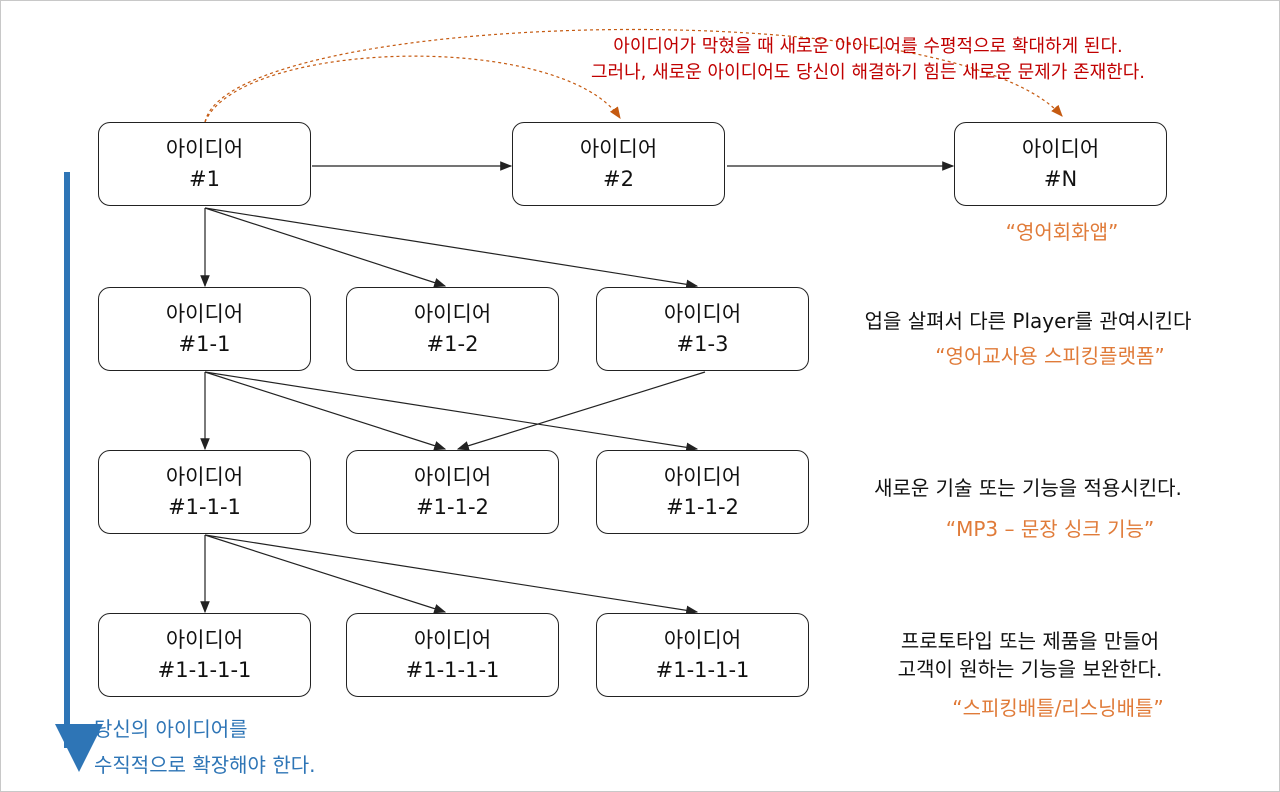 Image resolution: width=1280 pixels, height=792 pixels. What do you see at coordinates (452, 655) in the screenshot?
I see `idea-box-1-1-1-1b: 아이디어 #1-1-1-1` at bounding box center [452, 655].